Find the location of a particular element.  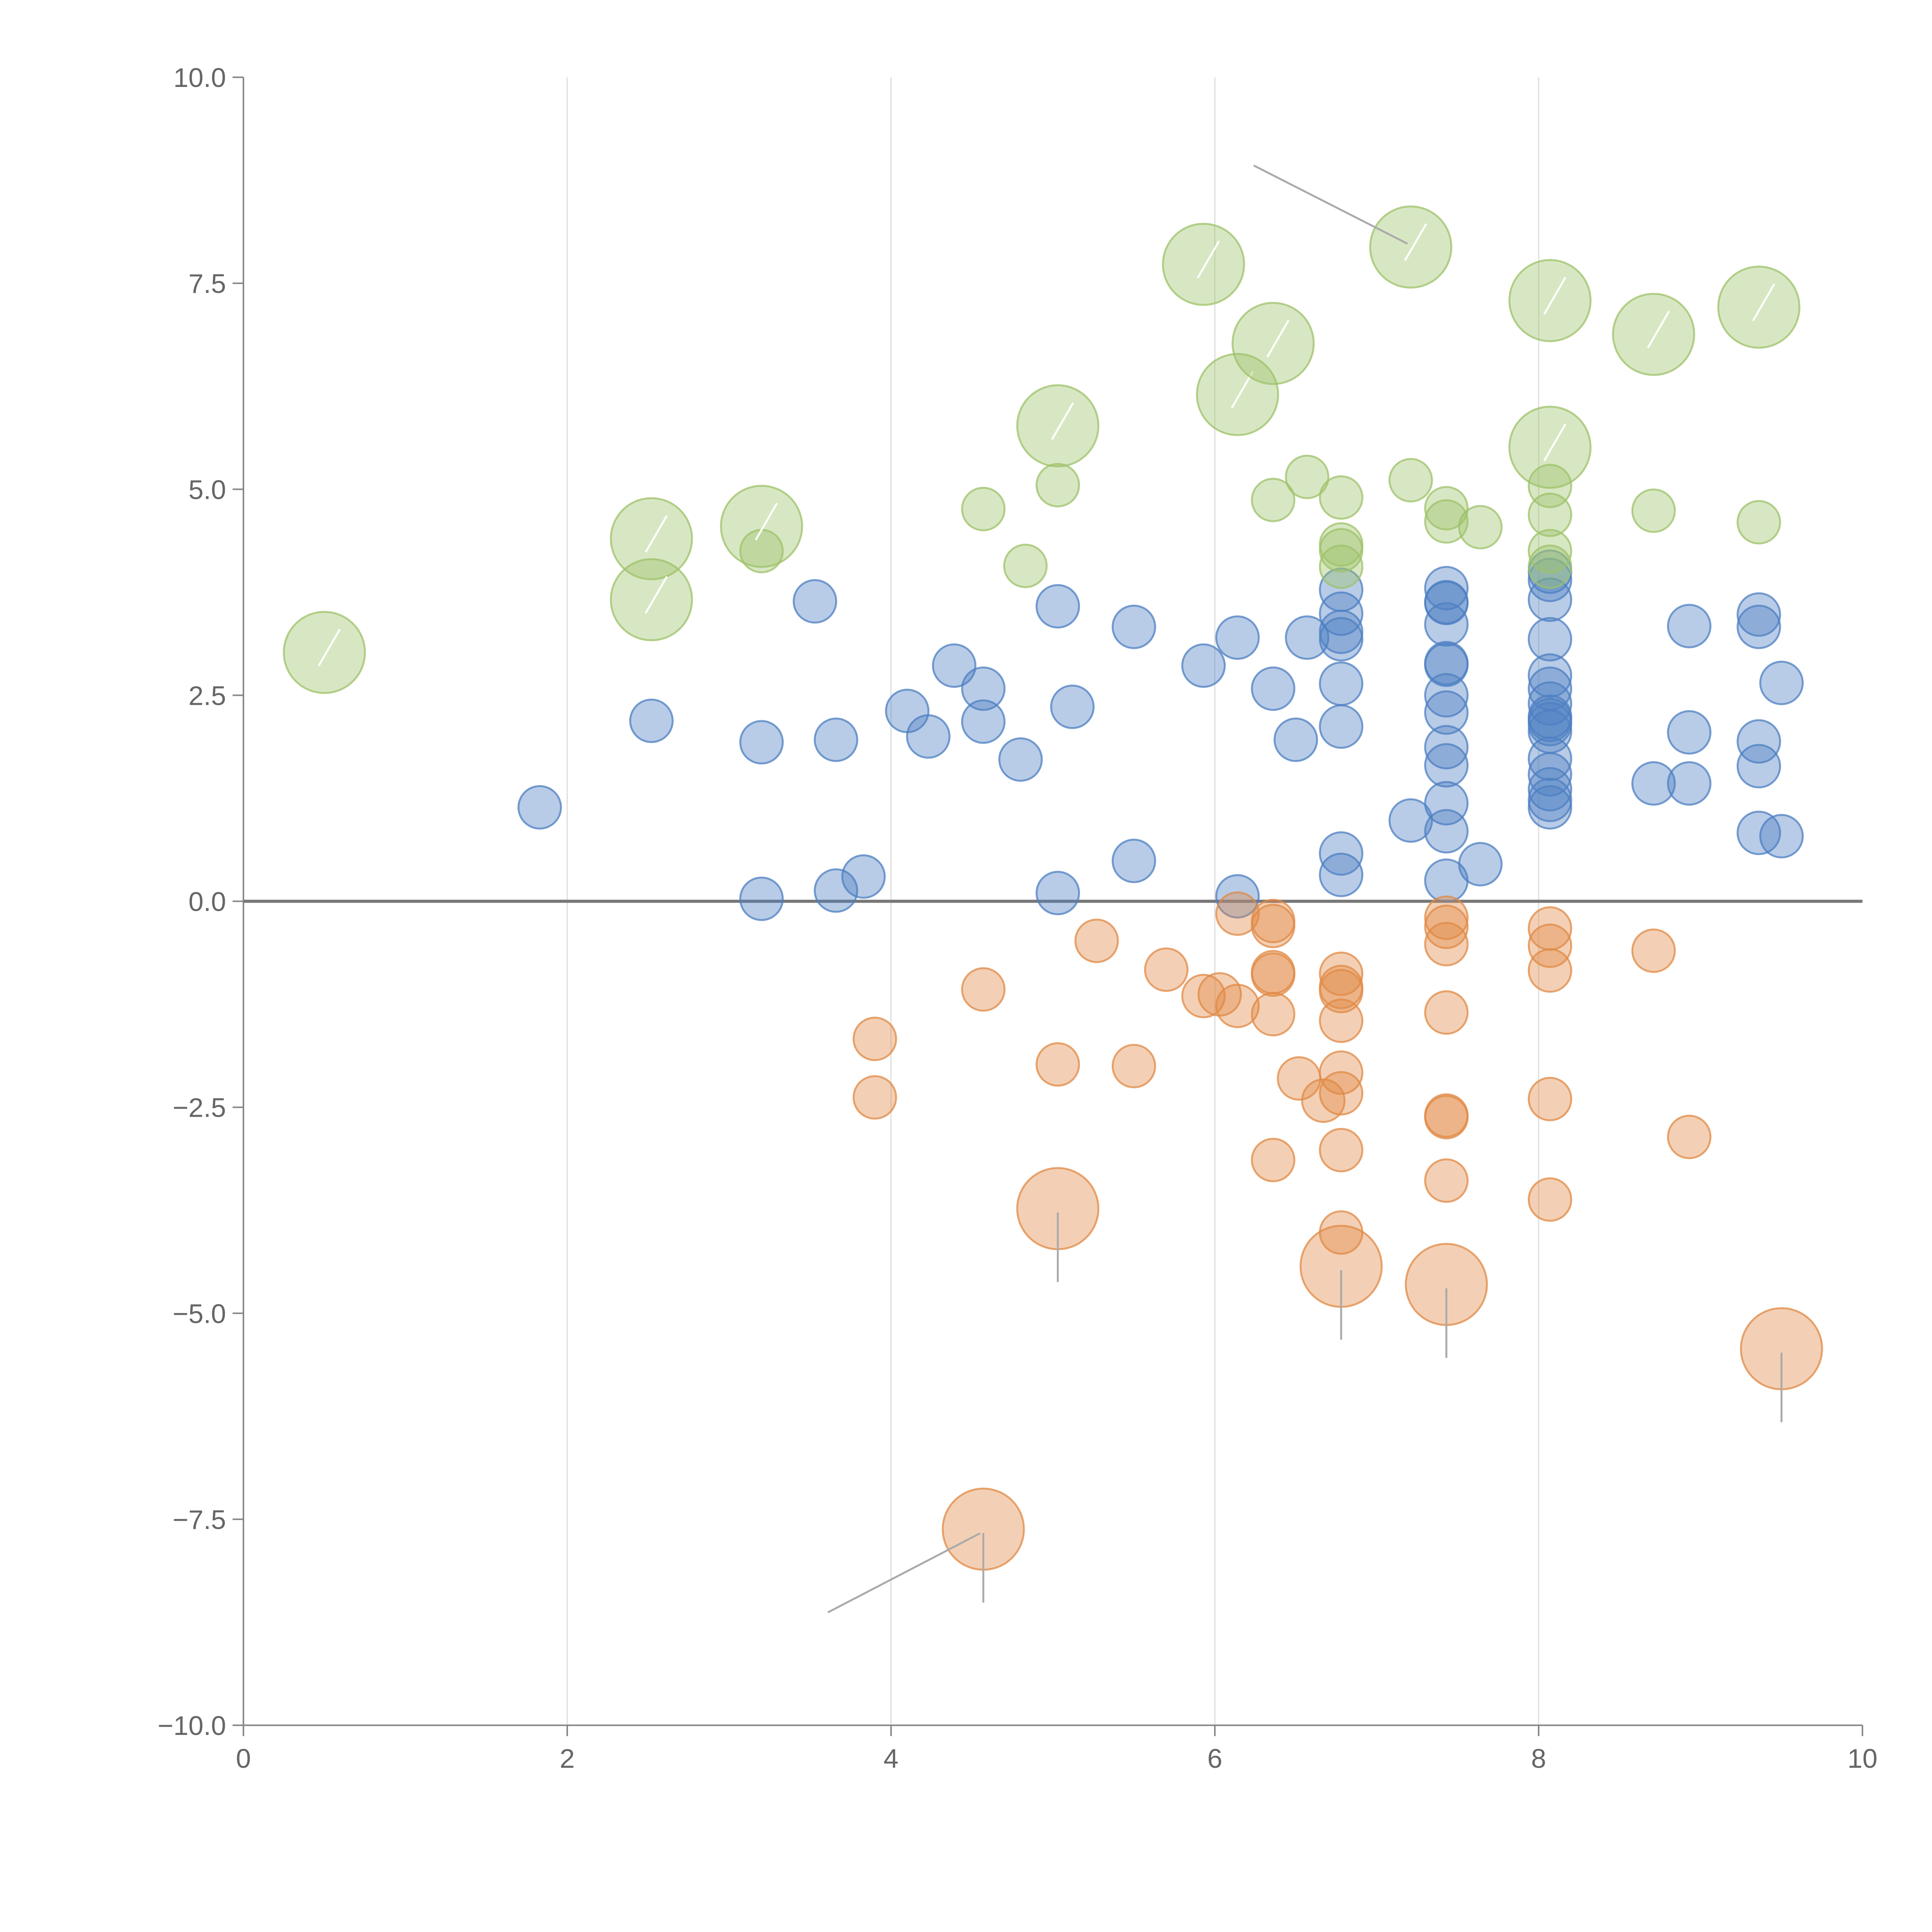

x-tick-label: 8 is located at coordinates (1539, 1758).